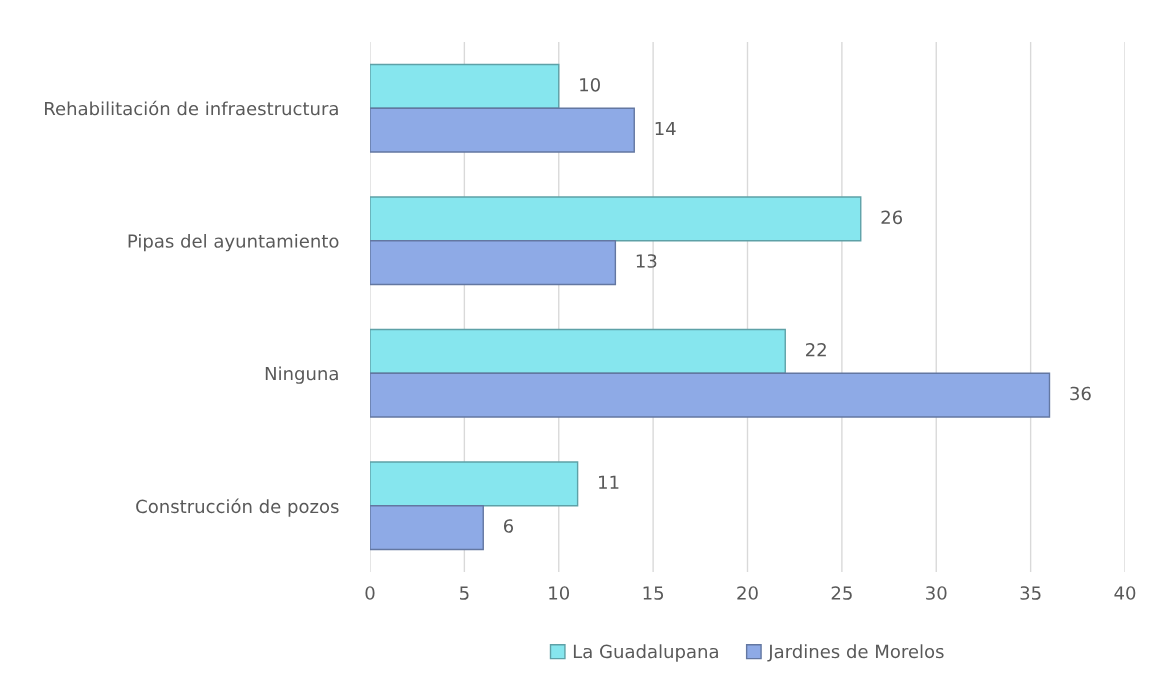 The width and height of the screenshot is (1155, 681). What do you see at coordinates (590, 84) in the screenshot?
I see `data-label: 10` at bounding box center [590, 84].